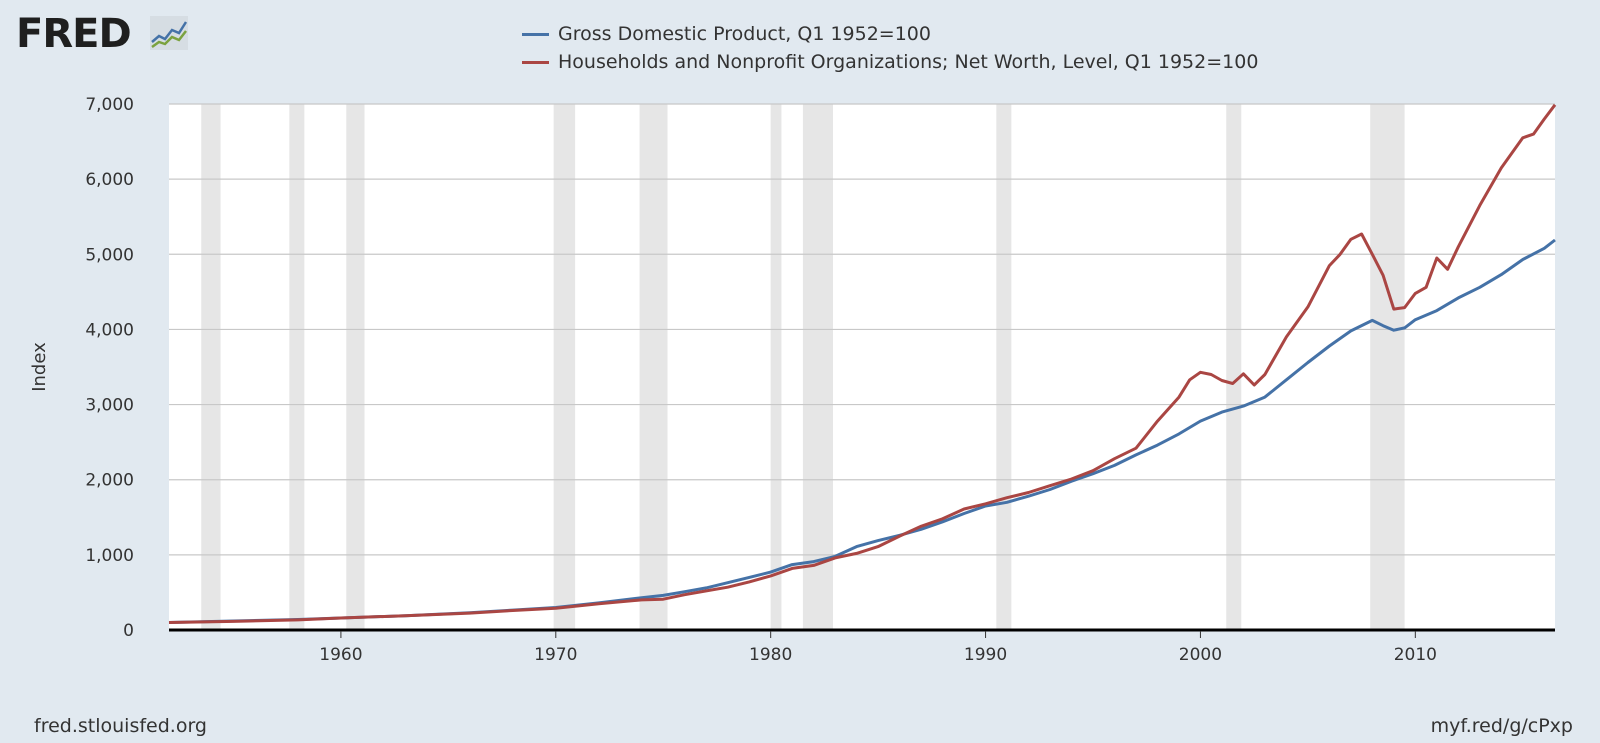 The width and height of the screenshot is (1600, 743). What do you see at coordinates (555, 655) in the screenshot?
I see `x-tick-label: 1970` at bounding box center [555, 655].